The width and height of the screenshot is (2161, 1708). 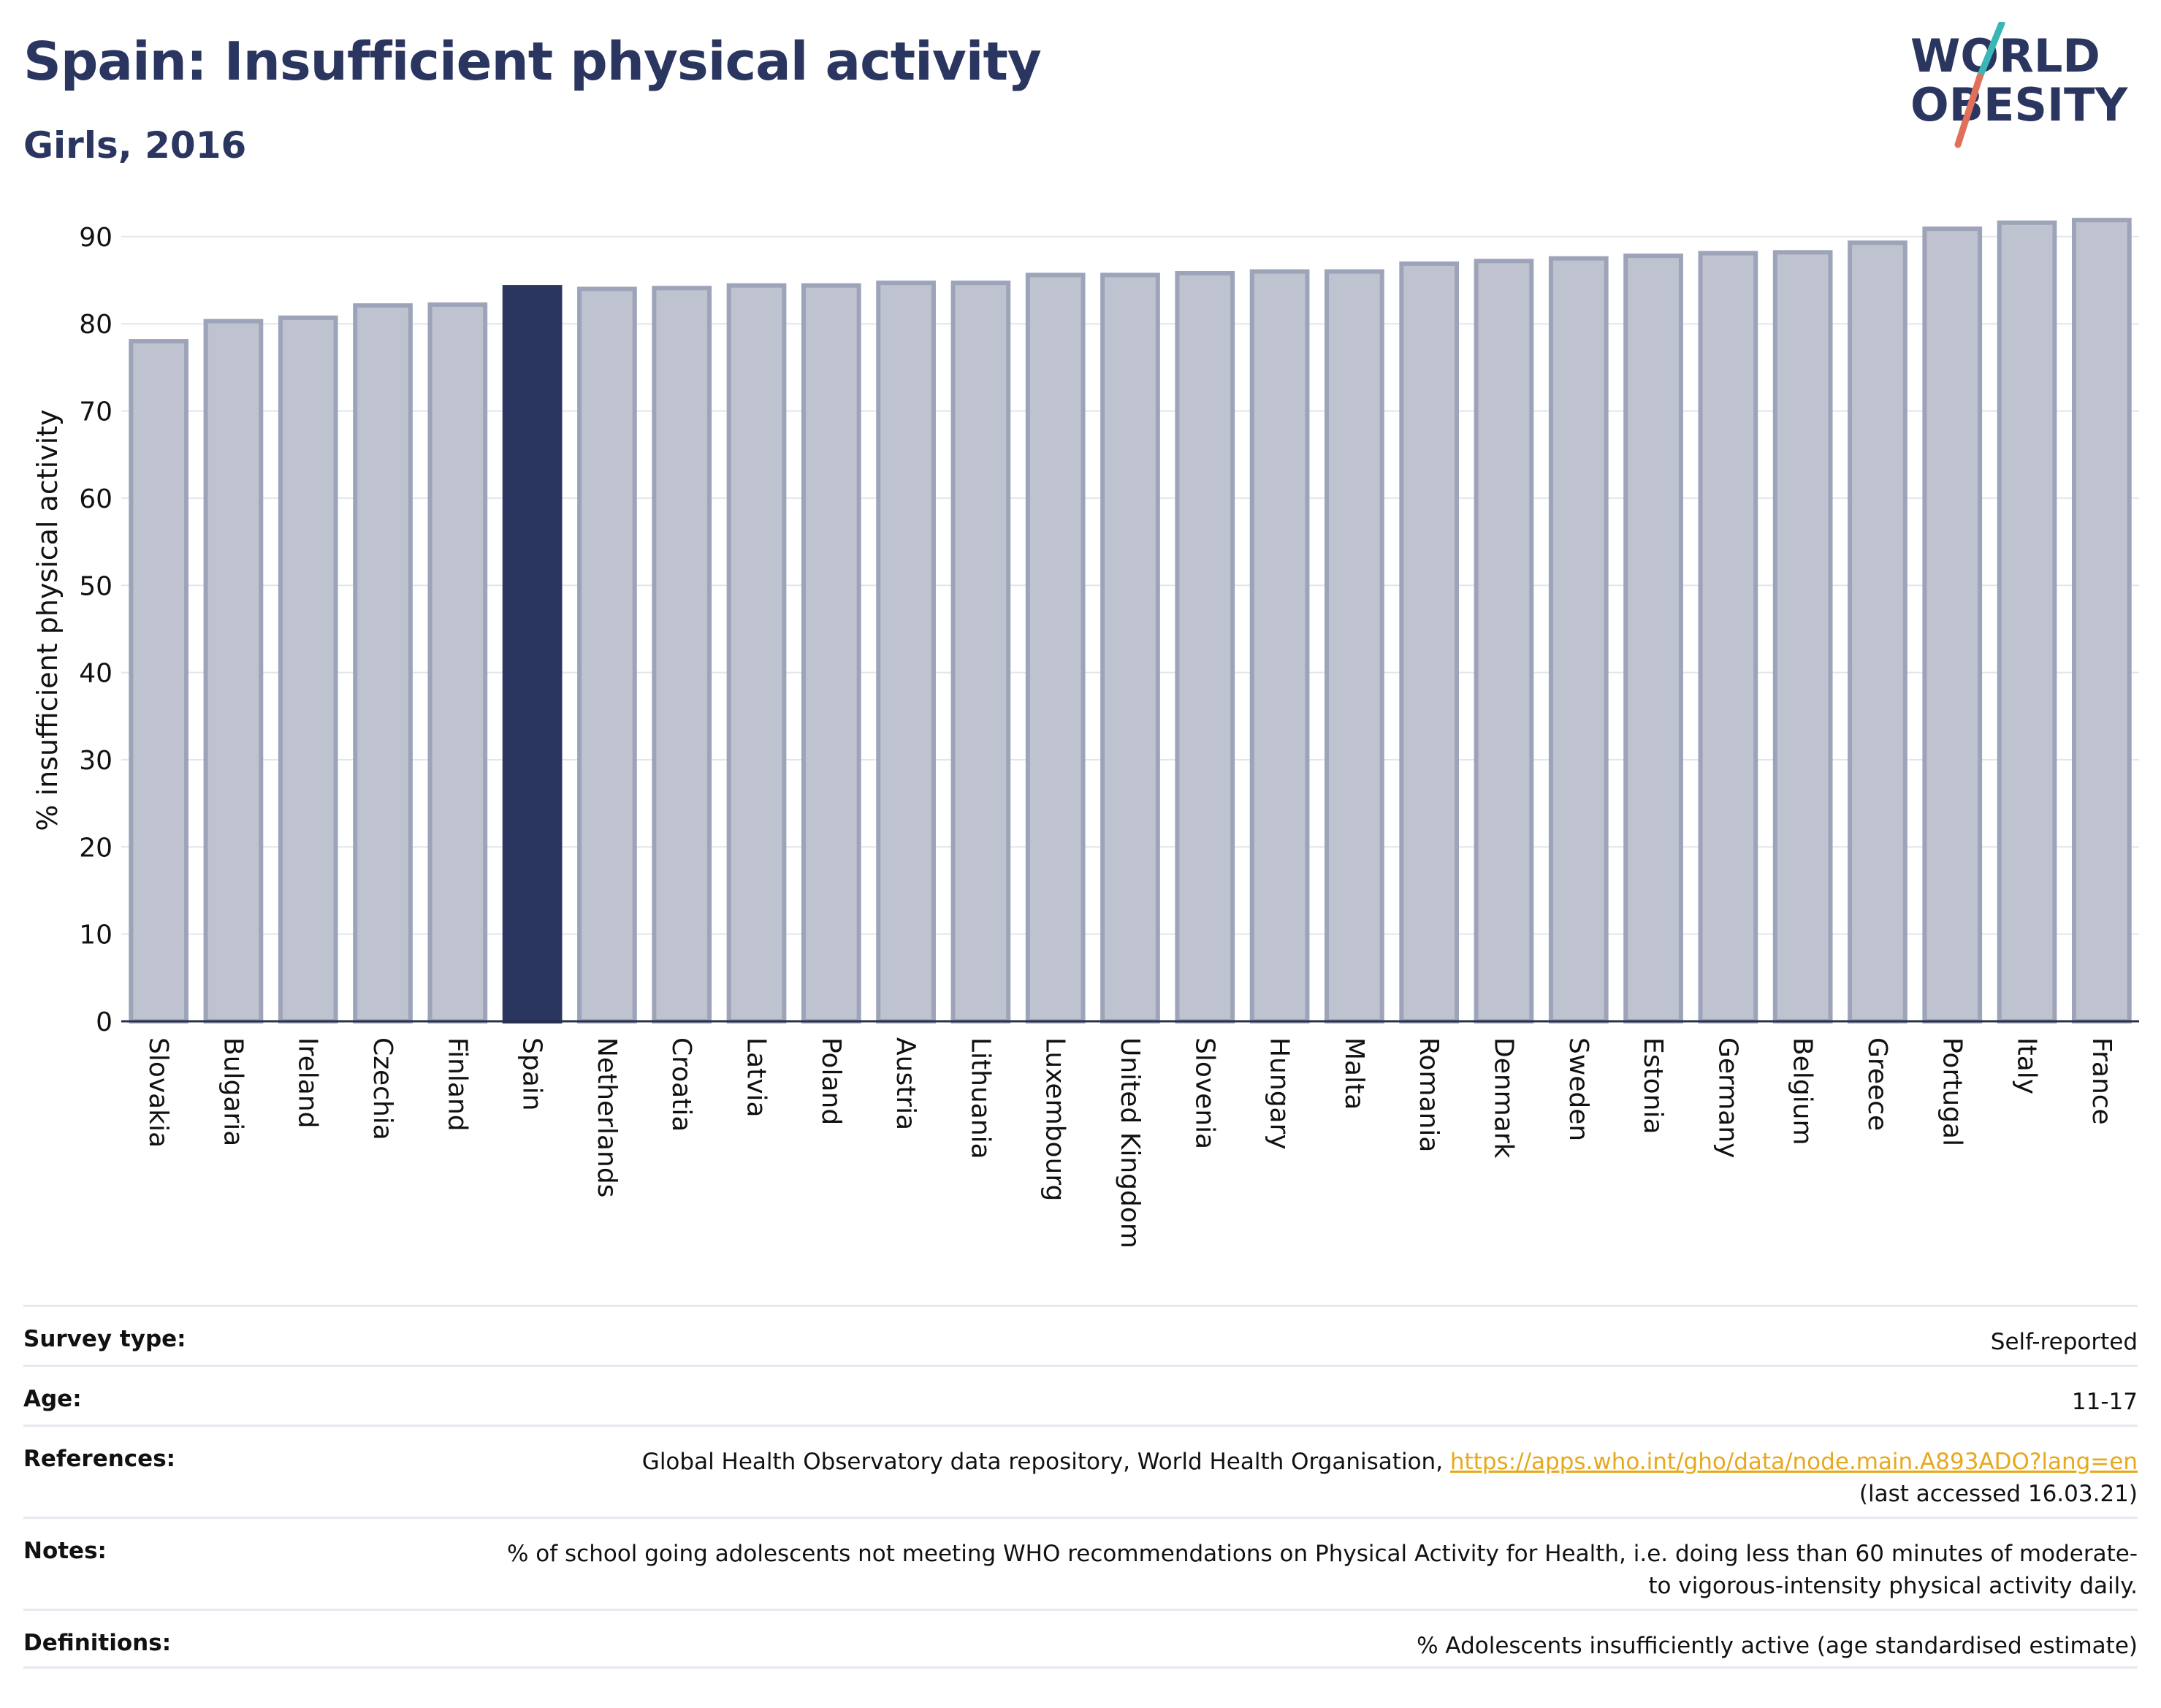 I want to click on bar-ireland, so click(x=308, y=669).